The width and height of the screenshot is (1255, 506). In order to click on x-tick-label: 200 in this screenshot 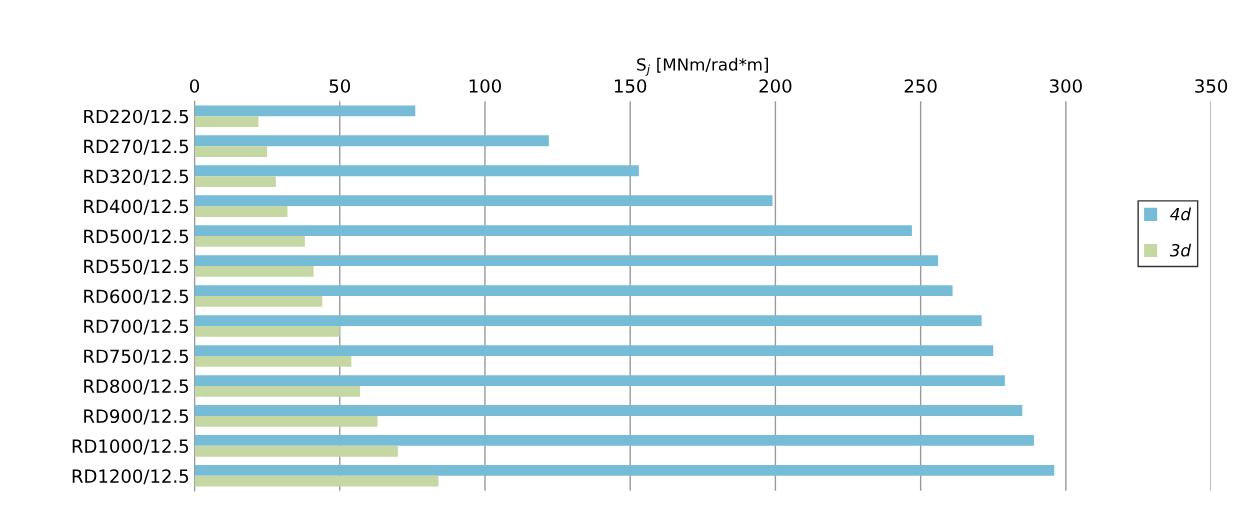, I will do `click(775, 86)`.